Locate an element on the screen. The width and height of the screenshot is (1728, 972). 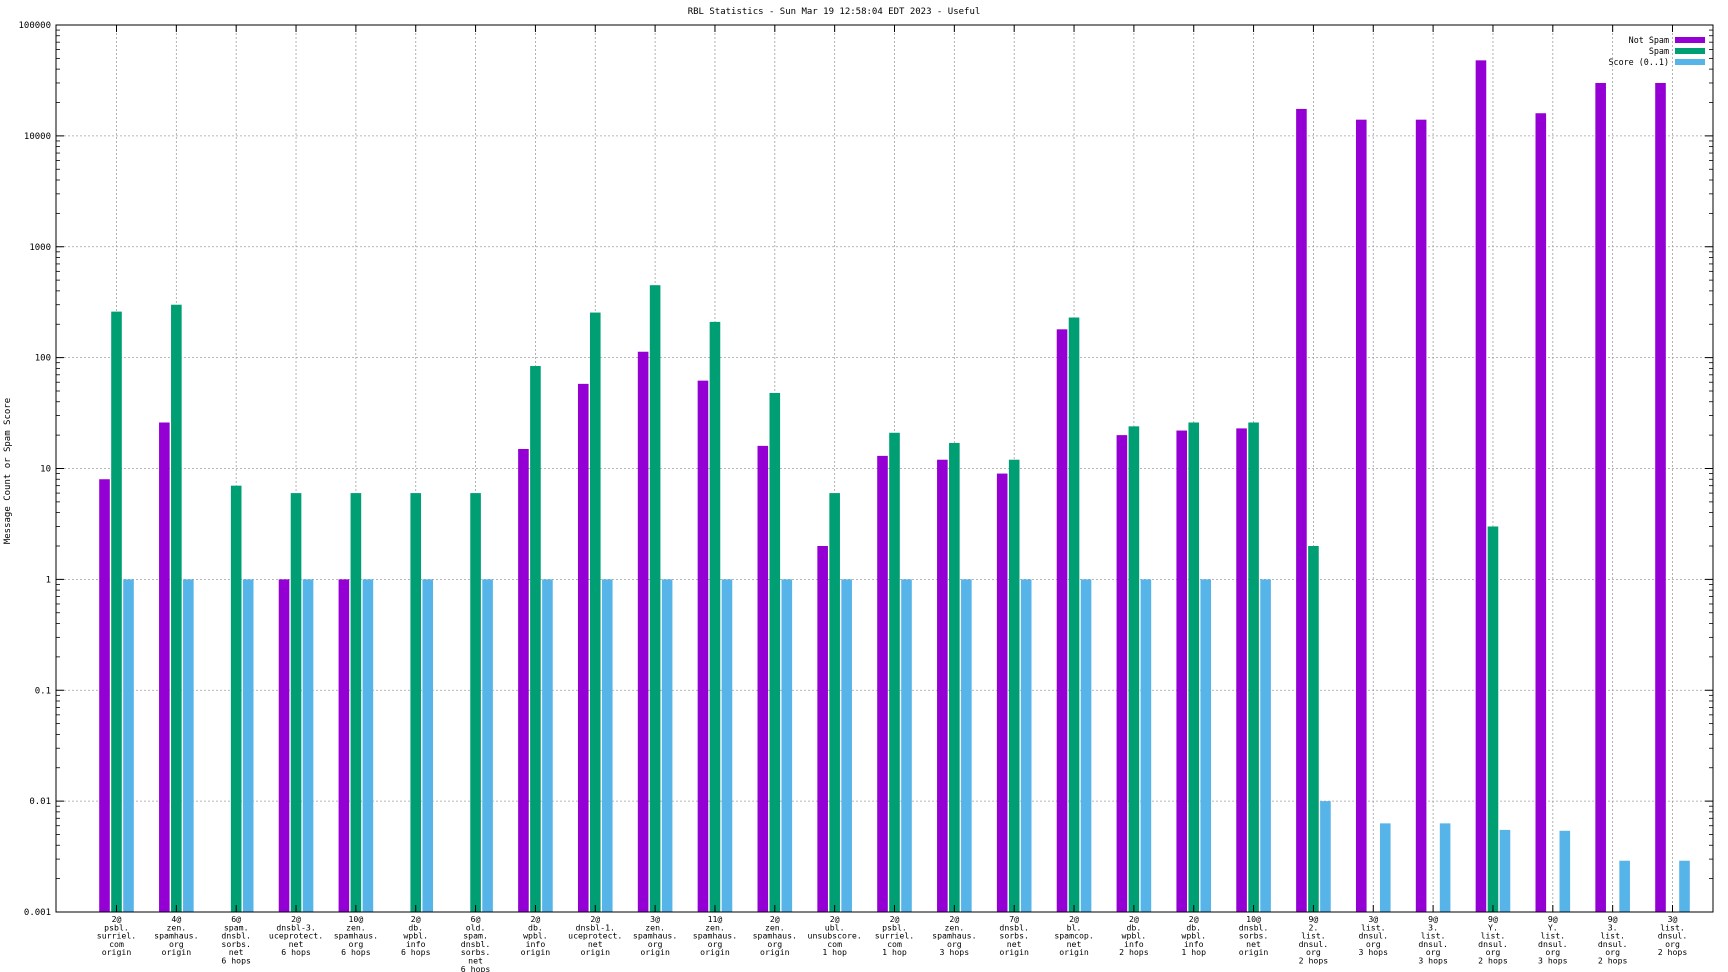
category-label: 2@ db. wpbl. info 6 hops is located at coordinates (416, 935).